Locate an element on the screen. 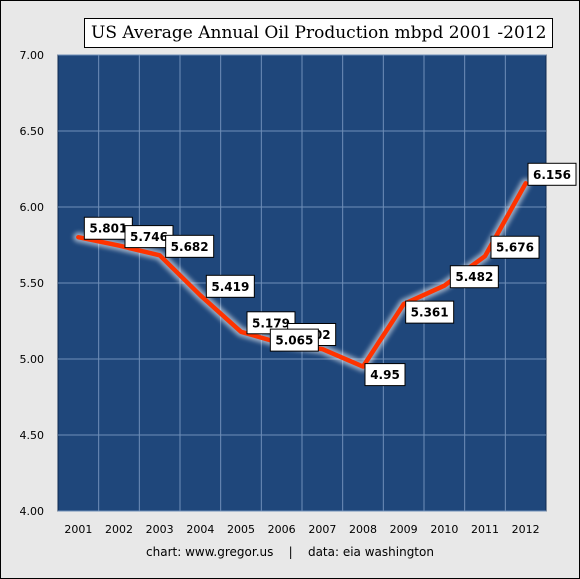 The image size is (580, 579). y-tick-label: 5.00 is located at coordinates (32, 359).